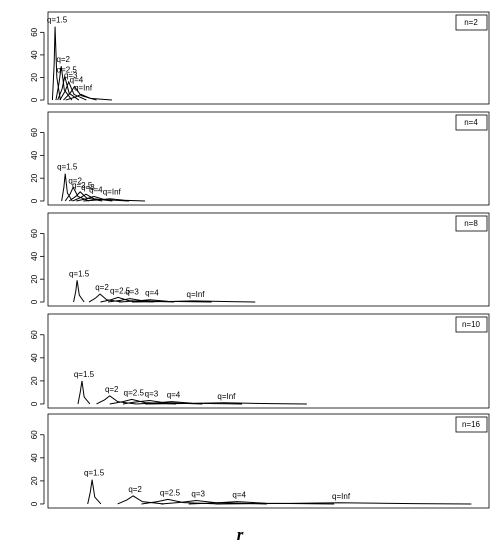  I want to click on legend-label: n=2, so click(471, 22).